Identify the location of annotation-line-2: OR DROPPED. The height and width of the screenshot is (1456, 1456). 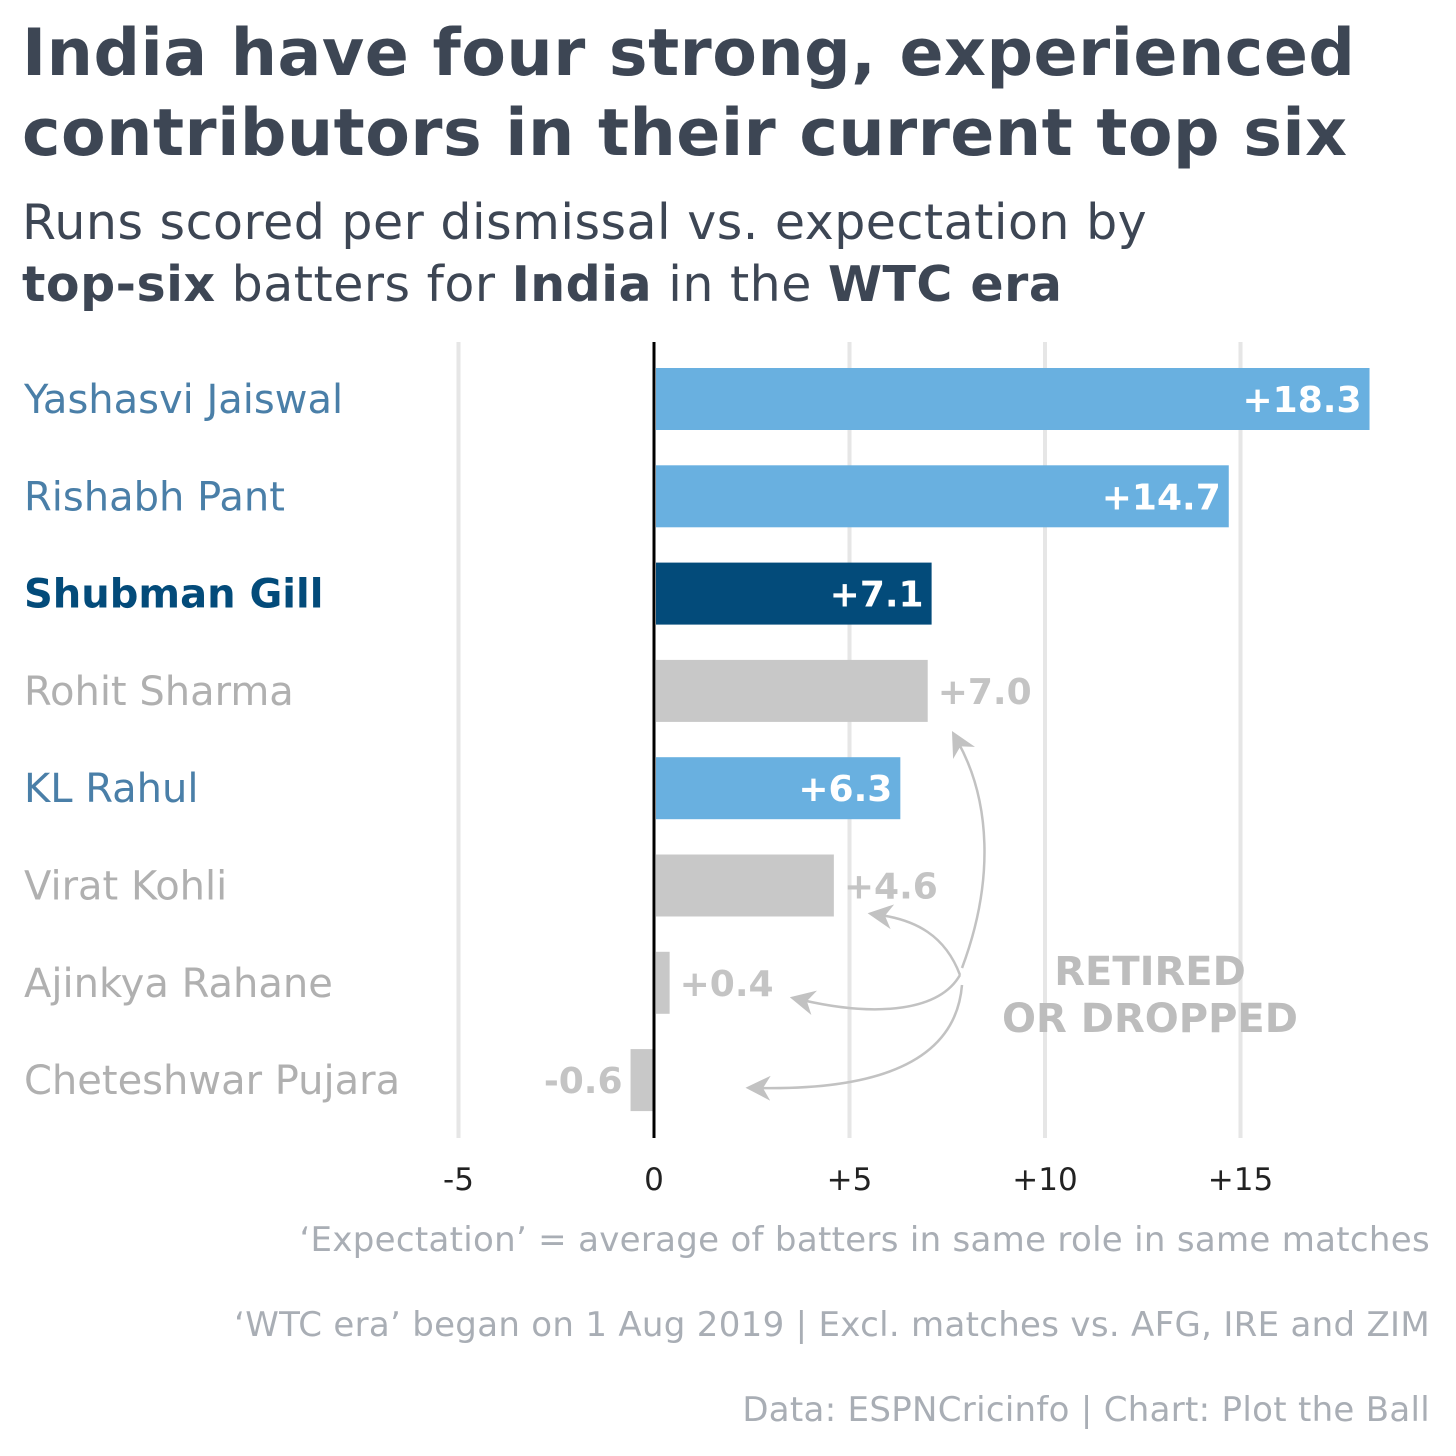
(1150, 1019).